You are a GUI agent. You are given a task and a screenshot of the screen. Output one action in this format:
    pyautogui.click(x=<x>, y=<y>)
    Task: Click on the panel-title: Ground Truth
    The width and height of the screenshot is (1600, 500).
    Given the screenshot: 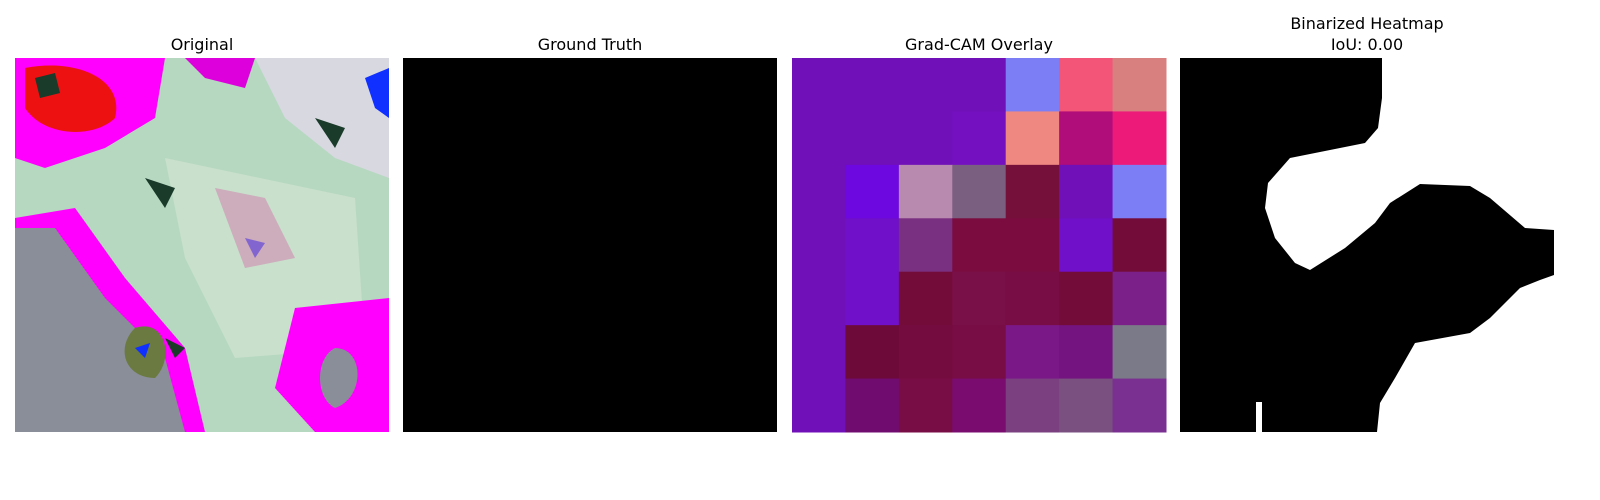 What is the action you would take?
    pyautogui.click(x=590, y=44)
    